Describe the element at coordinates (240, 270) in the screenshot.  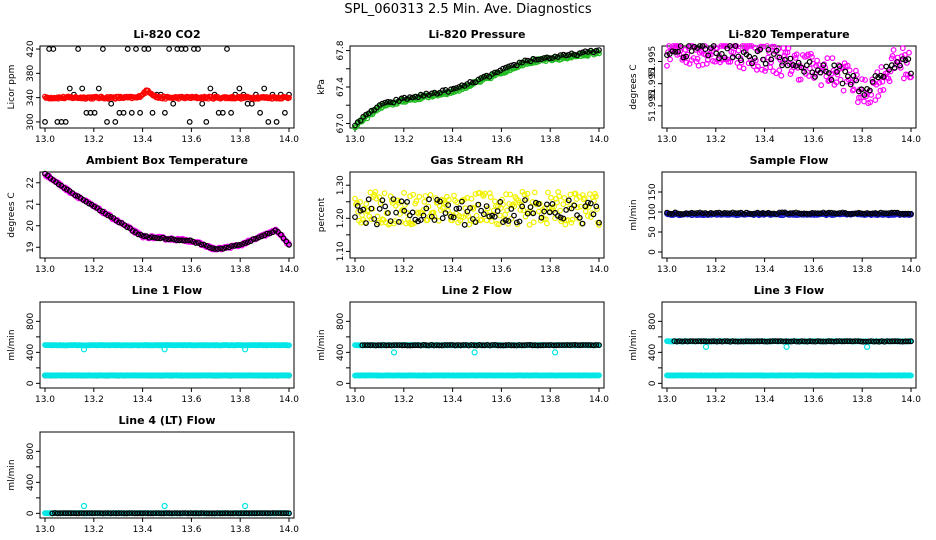
I see `x-tick-label: 13.8` at that location.